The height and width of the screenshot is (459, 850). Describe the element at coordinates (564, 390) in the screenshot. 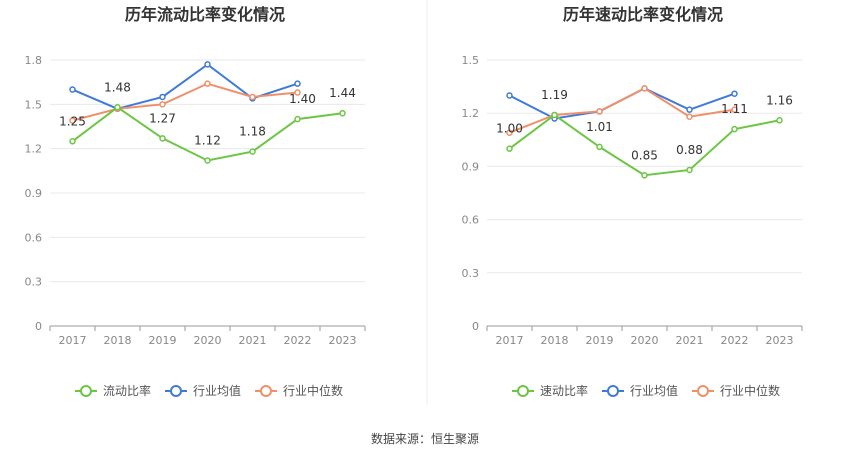

I see `chart2-legend-main-label: 速动比率` at that location.